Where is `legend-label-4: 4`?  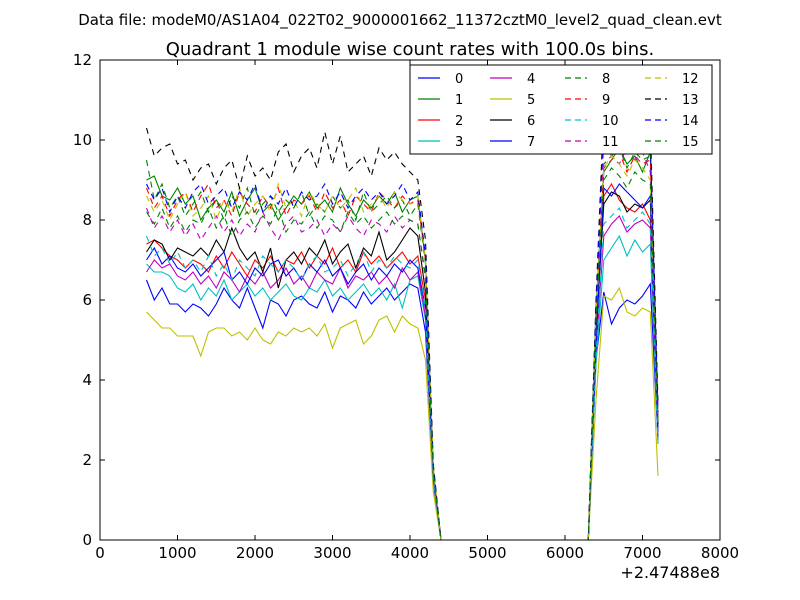 legend-label-4: 4 is located at coordinates (531, 79).